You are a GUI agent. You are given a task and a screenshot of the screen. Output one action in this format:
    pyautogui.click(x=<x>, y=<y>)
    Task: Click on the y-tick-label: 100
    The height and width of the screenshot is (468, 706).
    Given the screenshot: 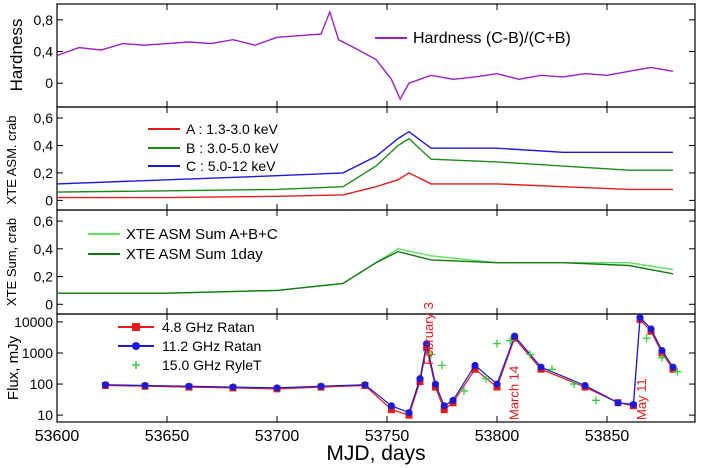 What is the action you would take?
    pyautogui.click(x=42, y=384)
    